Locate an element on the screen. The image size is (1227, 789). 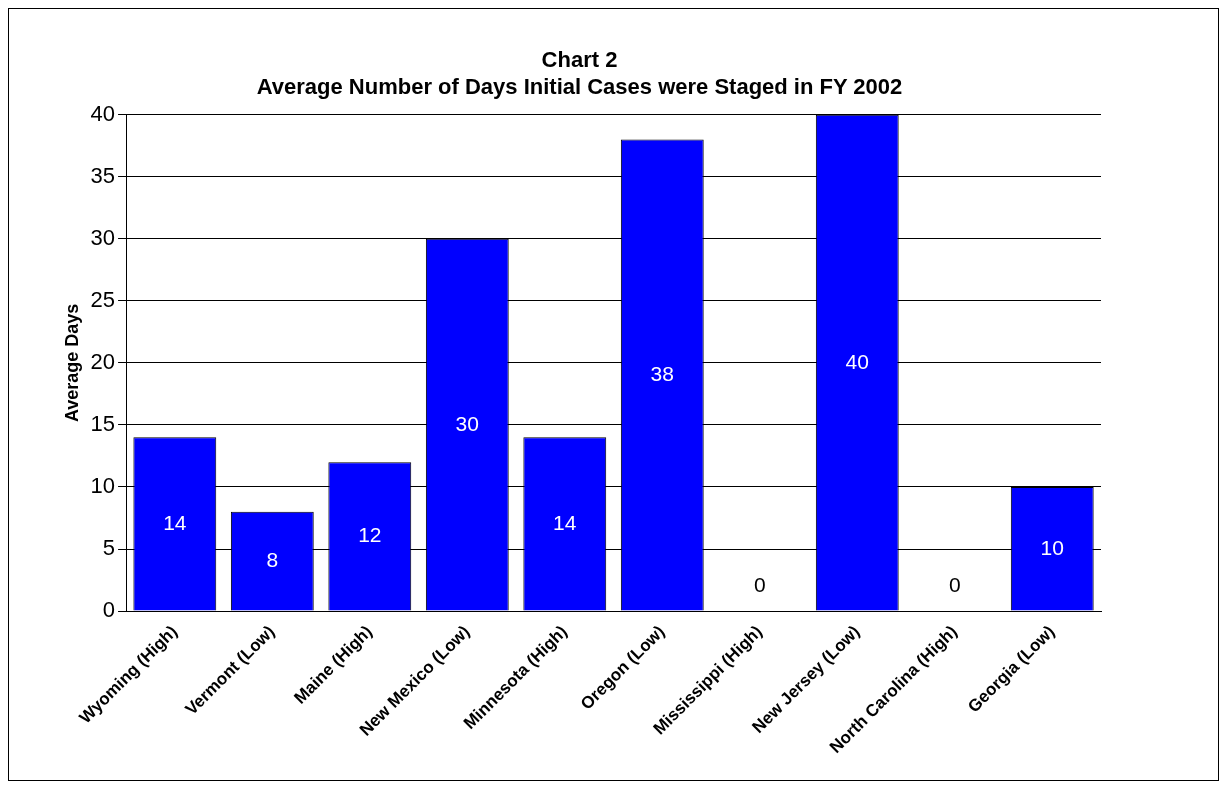
y-axis-title: Average Days is located at coordinates (71, 363).